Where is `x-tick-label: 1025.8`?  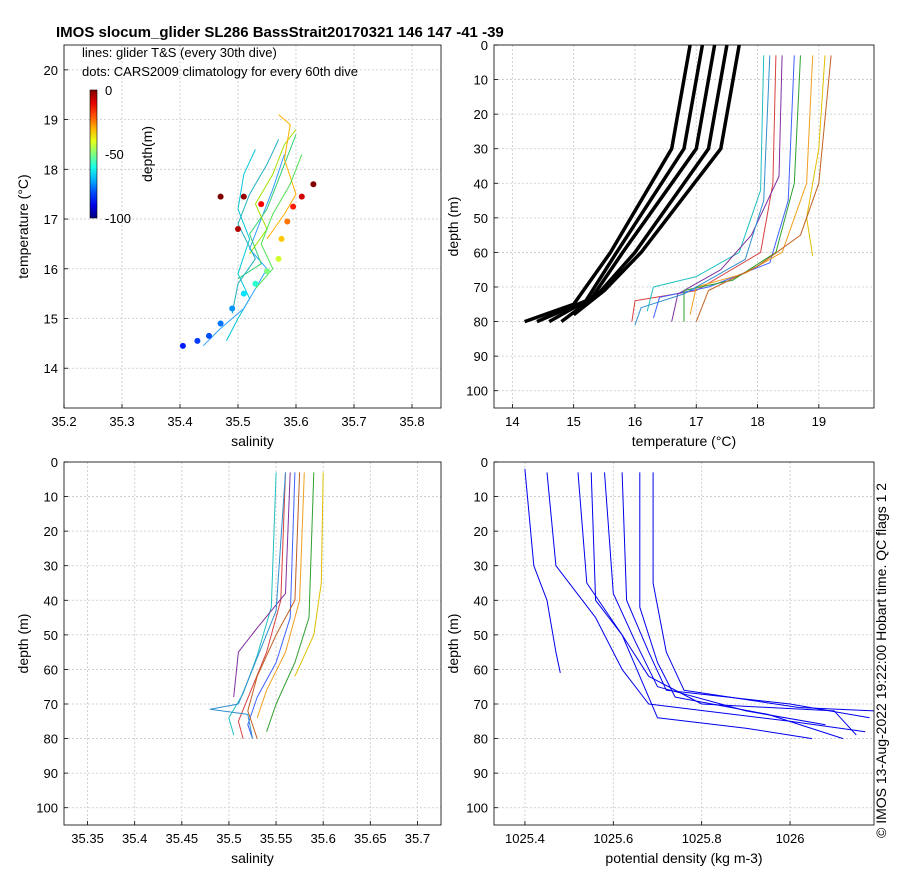
x-tick-label: 1025.8 is located at coordinates (702, 838).